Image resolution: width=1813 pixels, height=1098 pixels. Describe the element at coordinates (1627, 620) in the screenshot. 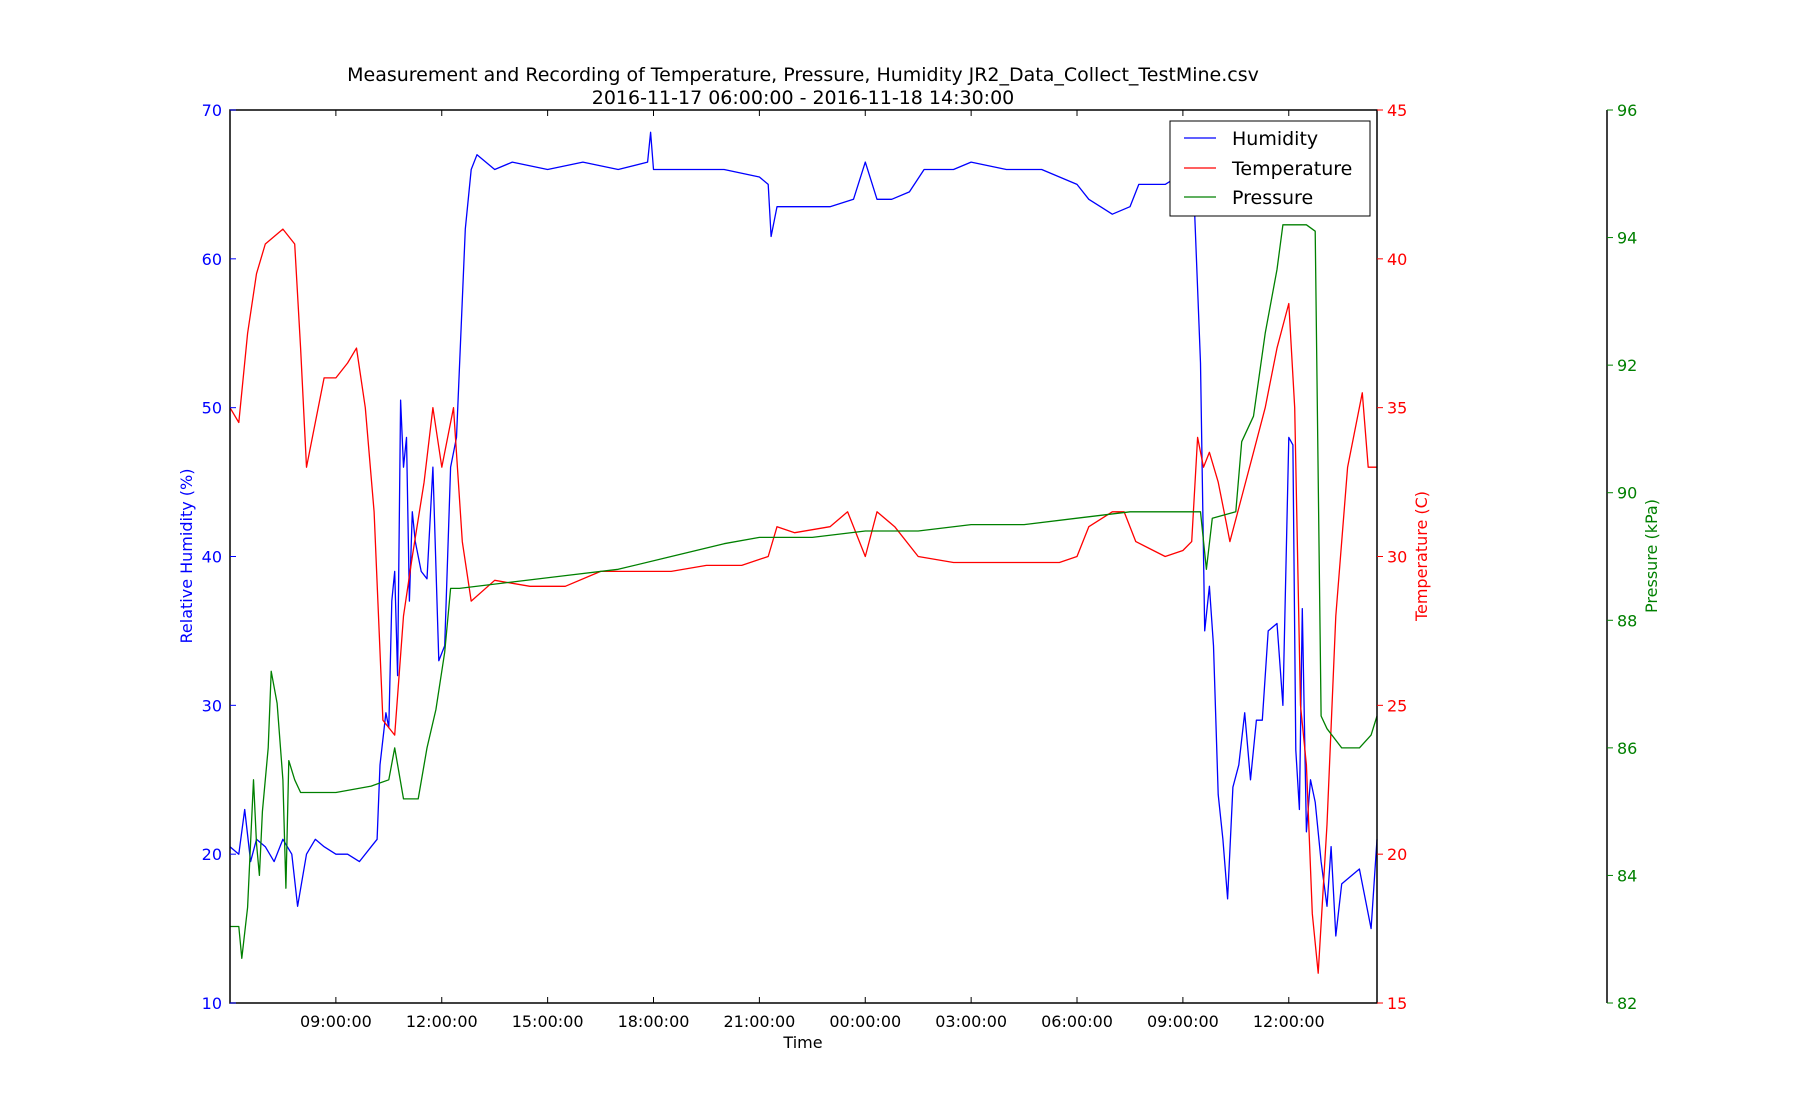

I see `pressure-tick-label: 88` at that location.